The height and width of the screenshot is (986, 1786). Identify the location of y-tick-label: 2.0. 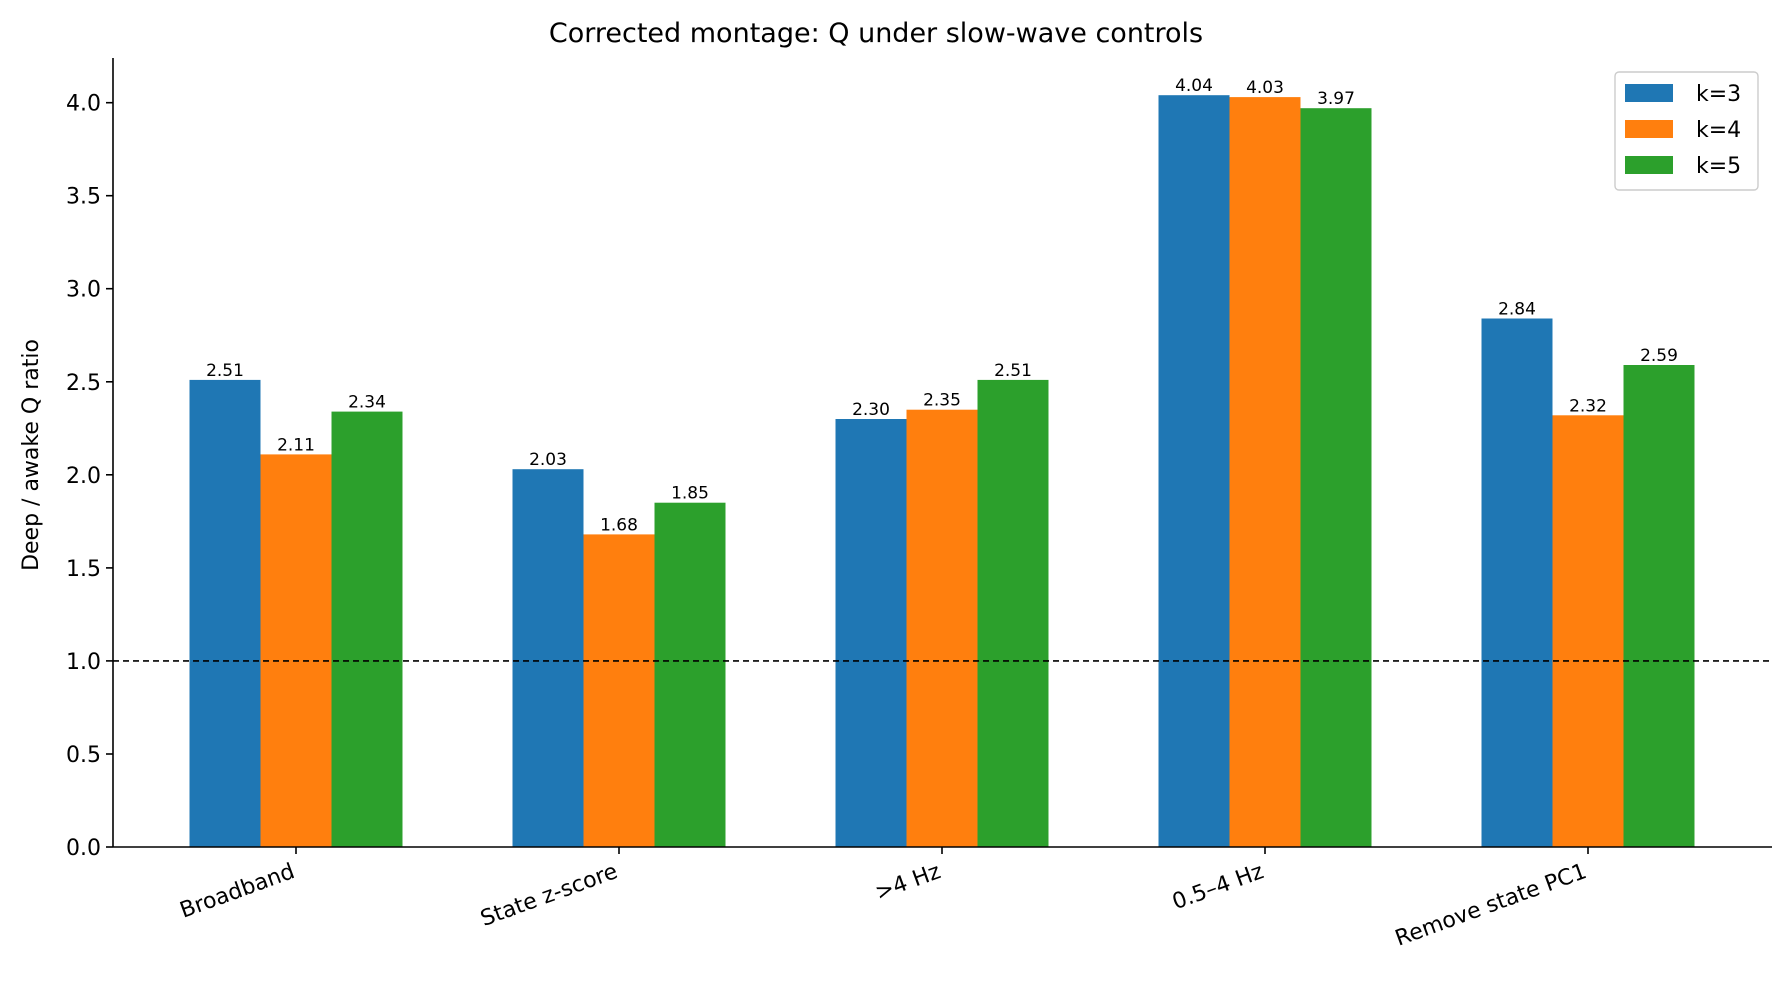
(83, 476).